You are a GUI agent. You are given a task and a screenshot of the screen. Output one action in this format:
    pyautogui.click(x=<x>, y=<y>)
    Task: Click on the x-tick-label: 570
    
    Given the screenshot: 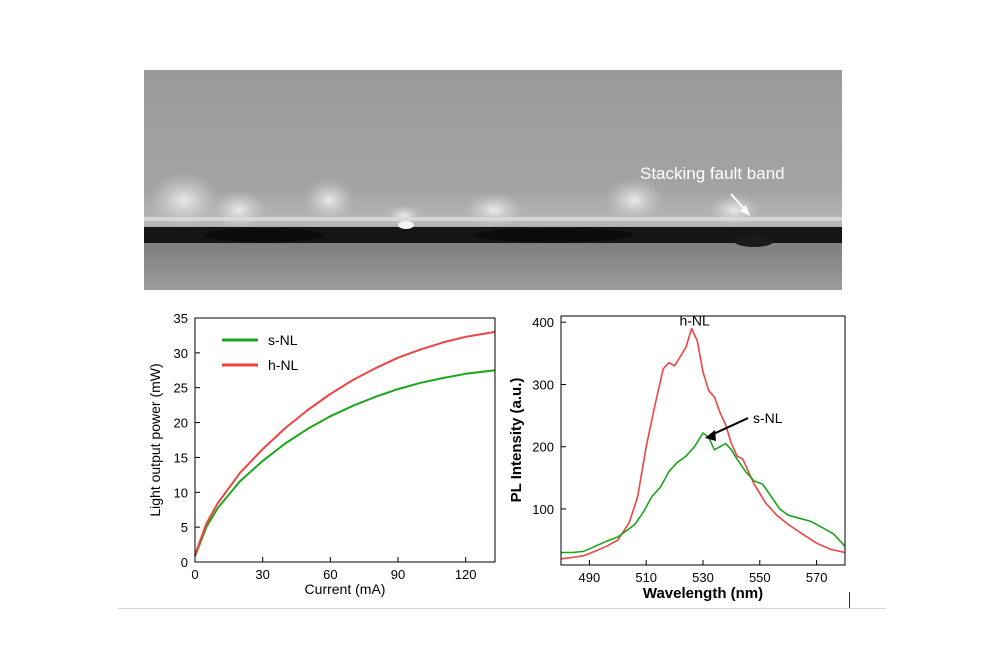 What is the action you would take?
    pyautogui.click(x=817, y=577)
    